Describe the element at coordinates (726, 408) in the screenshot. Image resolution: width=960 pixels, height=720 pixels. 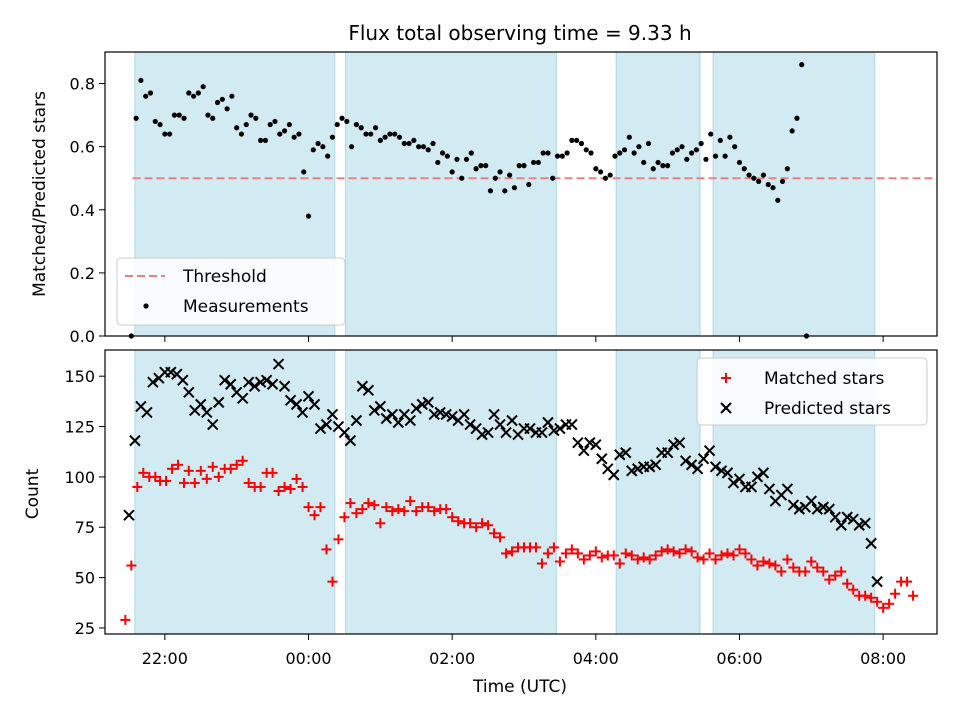
I see `legend-predicted-swatch` at that location.